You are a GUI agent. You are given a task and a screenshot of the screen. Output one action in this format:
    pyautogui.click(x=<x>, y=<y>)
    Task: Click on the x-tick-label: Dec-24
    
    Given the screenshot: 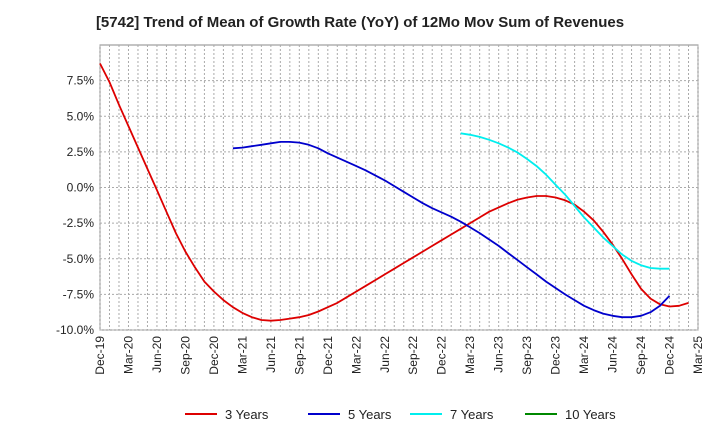 What is the action you would take?
    pyautogui.click(x=670, y=355)
    